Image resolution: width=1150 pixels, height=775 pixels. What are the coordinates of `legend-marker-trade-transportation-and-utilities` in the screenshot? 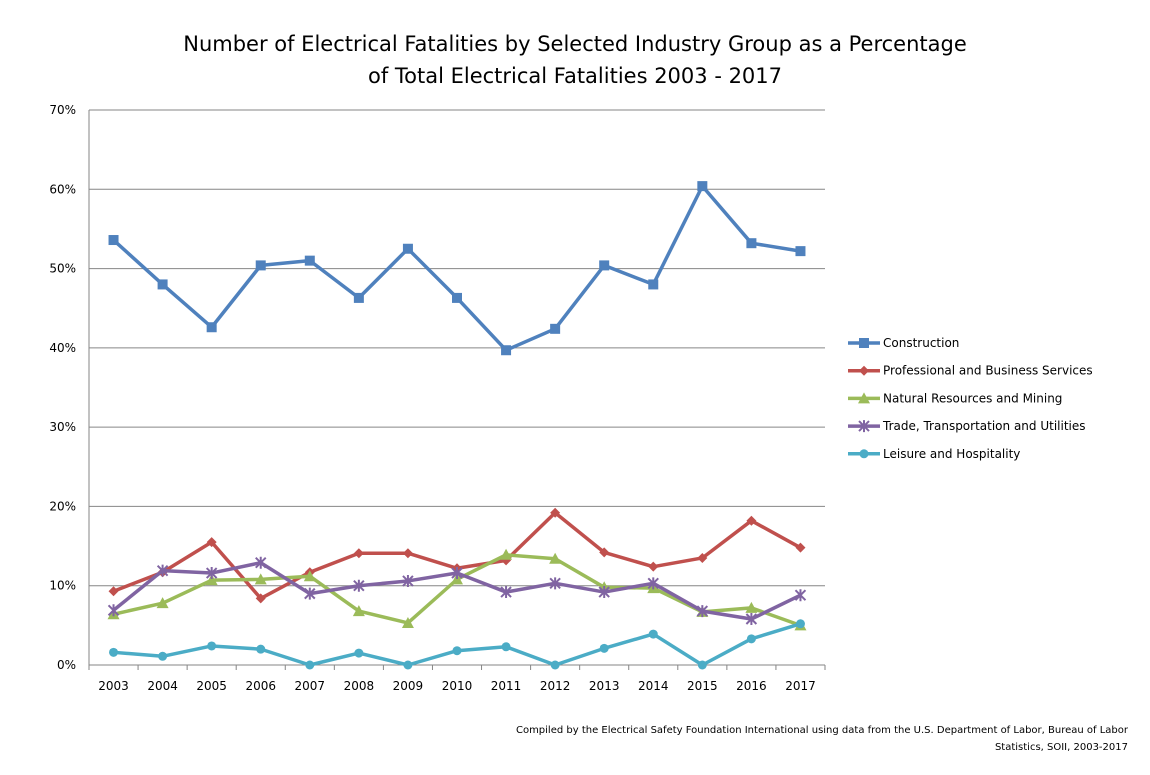 It's located at (864, 426).